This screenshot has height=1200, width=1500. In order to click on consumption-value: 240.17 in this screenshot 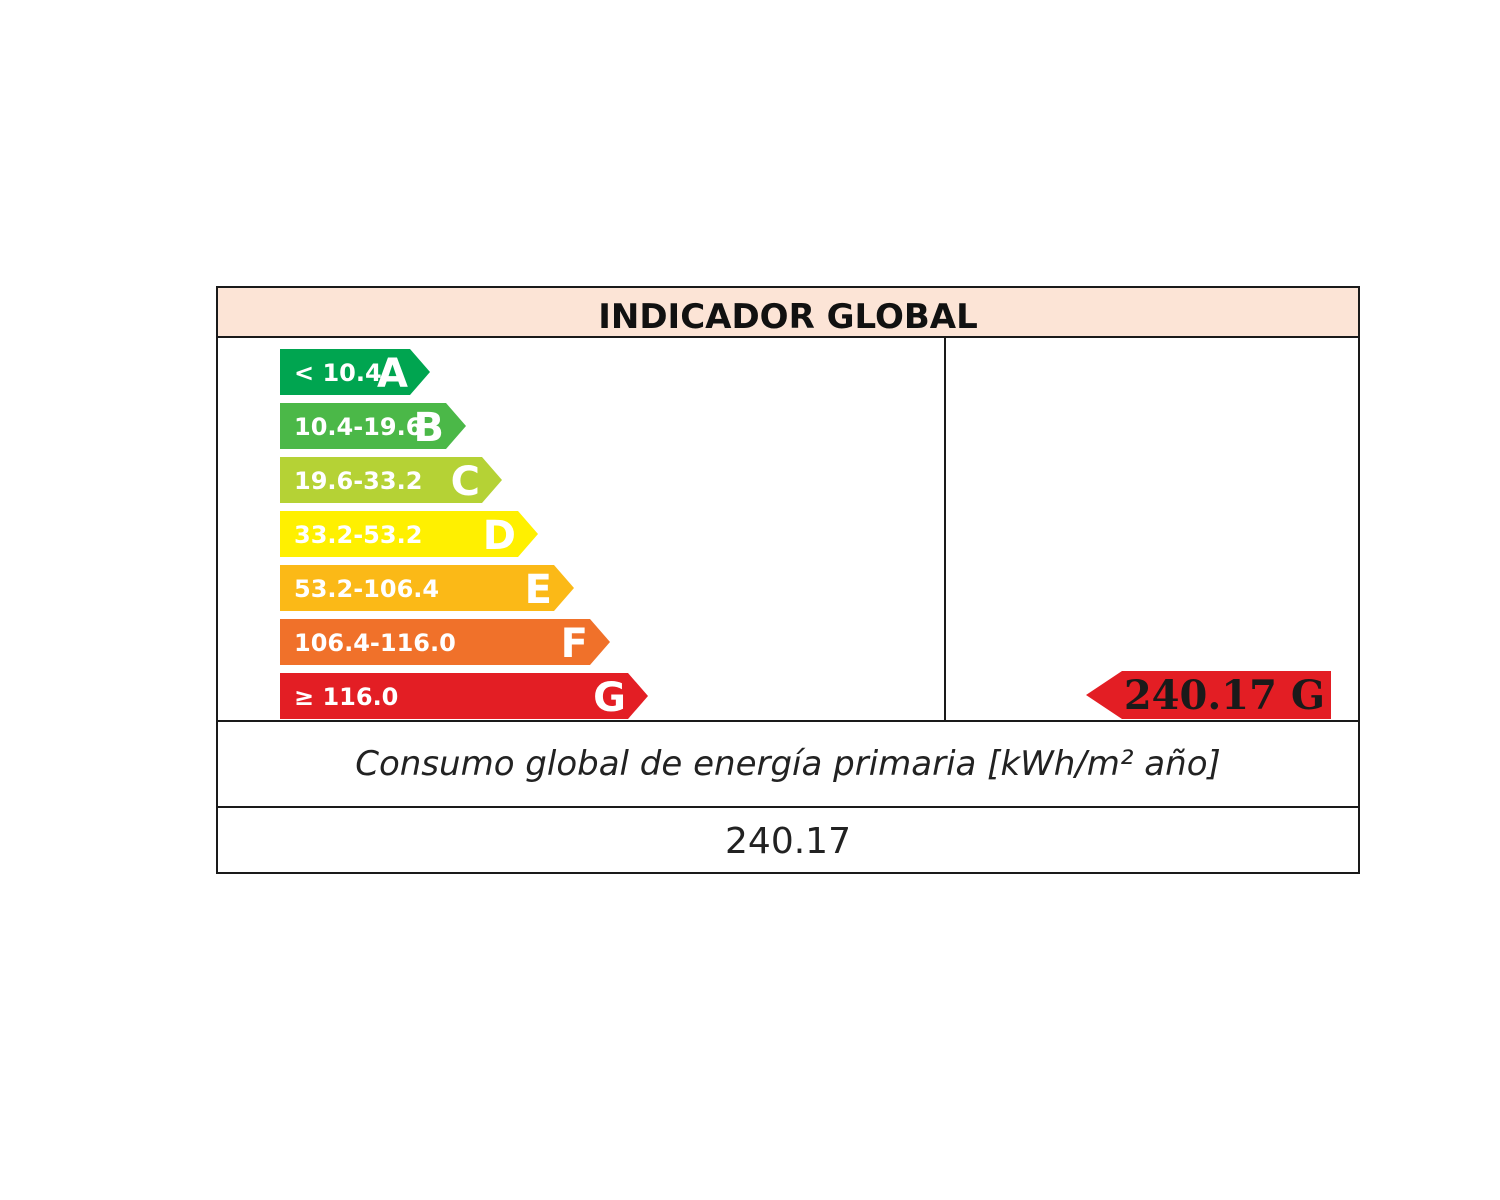, I will do `click(788, 841)`.